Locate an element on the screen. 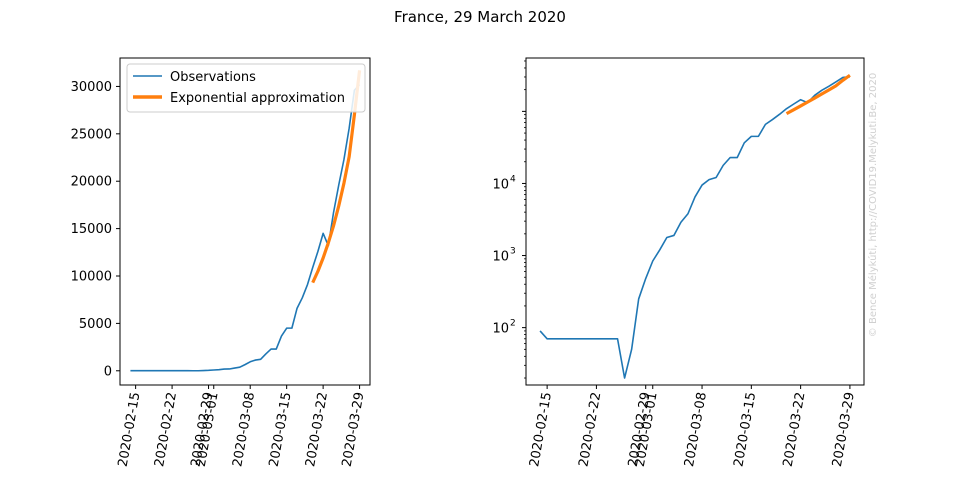  legend: Observations Exponential approximation is located at coordinates (246, 88).